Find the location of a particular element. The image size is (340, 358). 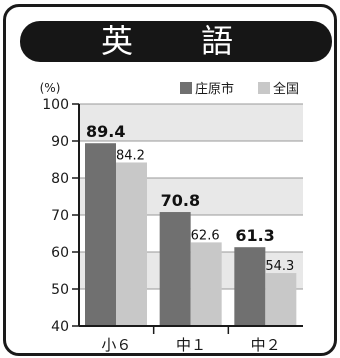

y-tick-label: 100 is located at coordinates (55, 105).